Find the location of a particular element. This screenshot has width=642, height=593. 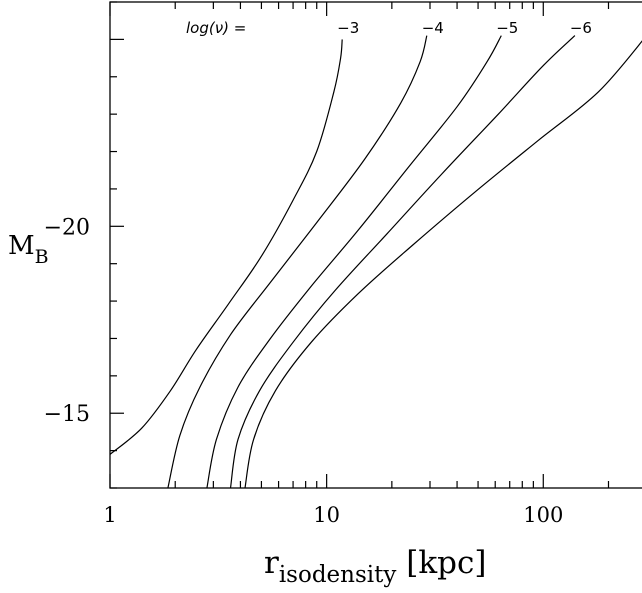

legend-prefix: log(ν) = is located at coordinates (216, 28).